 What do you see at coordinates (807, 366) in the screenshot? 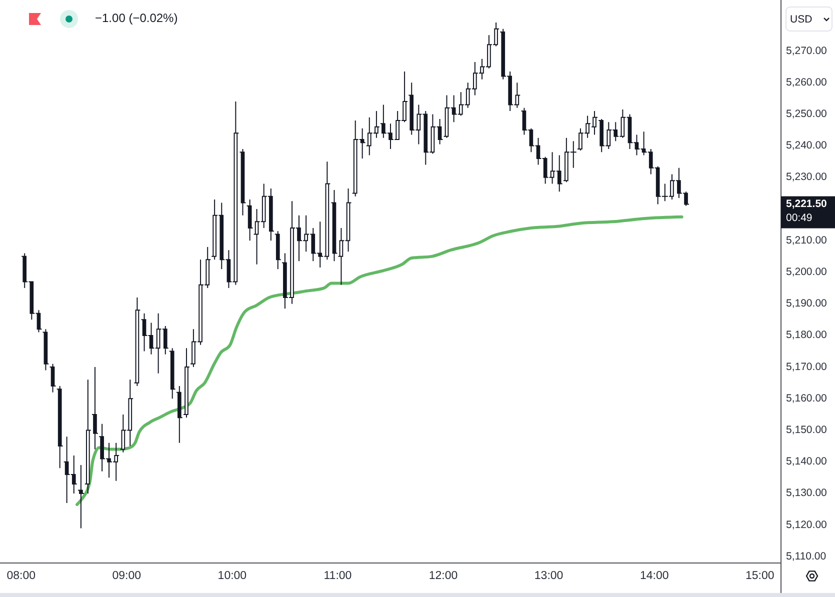
I see `y-tick-label: 5,170.00` at bounding box center [807, 366].